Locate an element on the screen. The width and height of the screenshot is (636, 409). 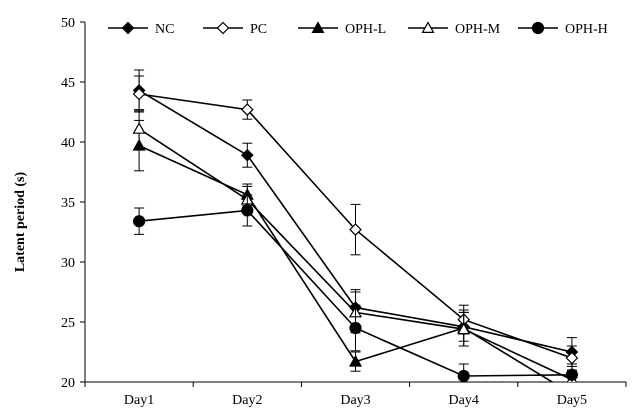
x-tick-label: Day2 is located at coordinates (247, 400).